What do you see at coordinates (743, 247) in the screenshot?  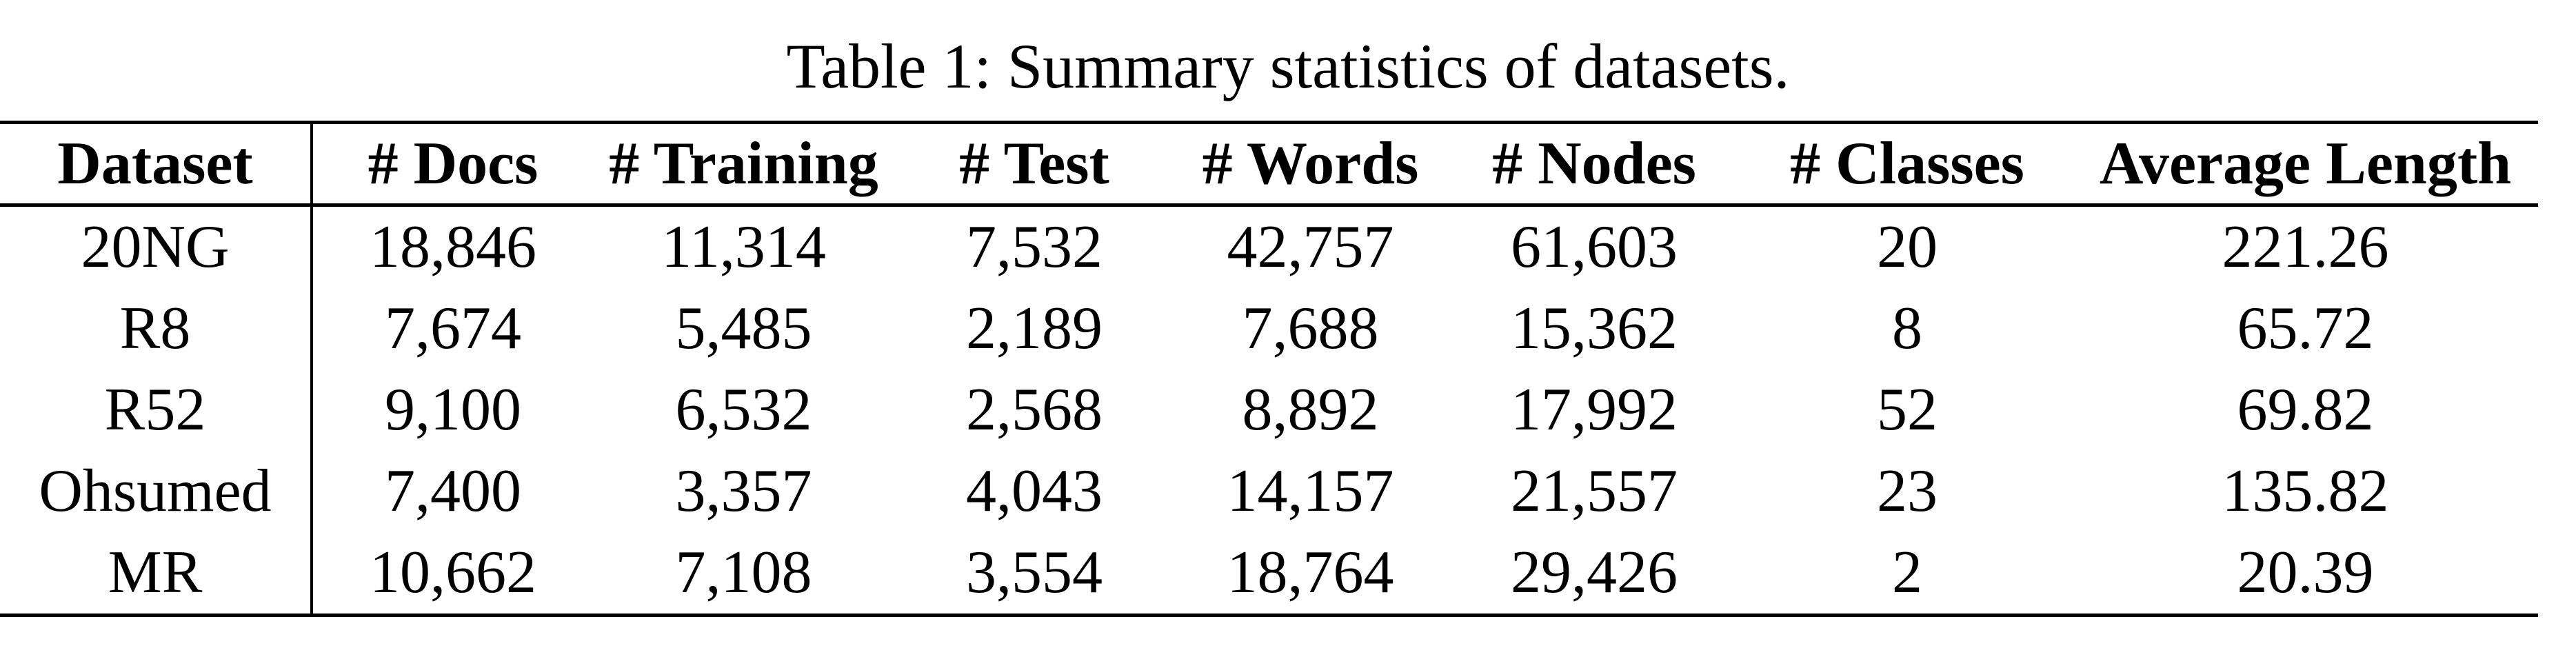 I see `cell-training: 11,314` at bounding box center [743, 247].